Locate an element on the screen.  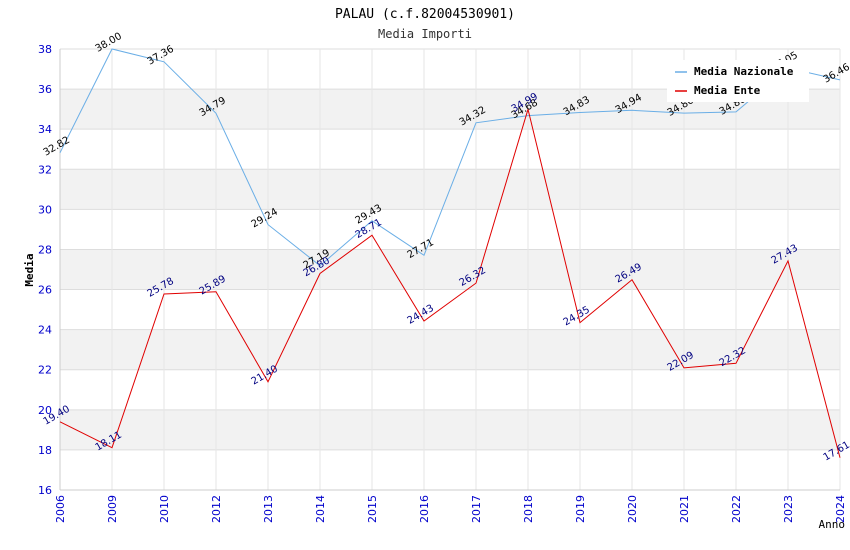
x-tick-label: 2015 is located at coordinates (372, 509).